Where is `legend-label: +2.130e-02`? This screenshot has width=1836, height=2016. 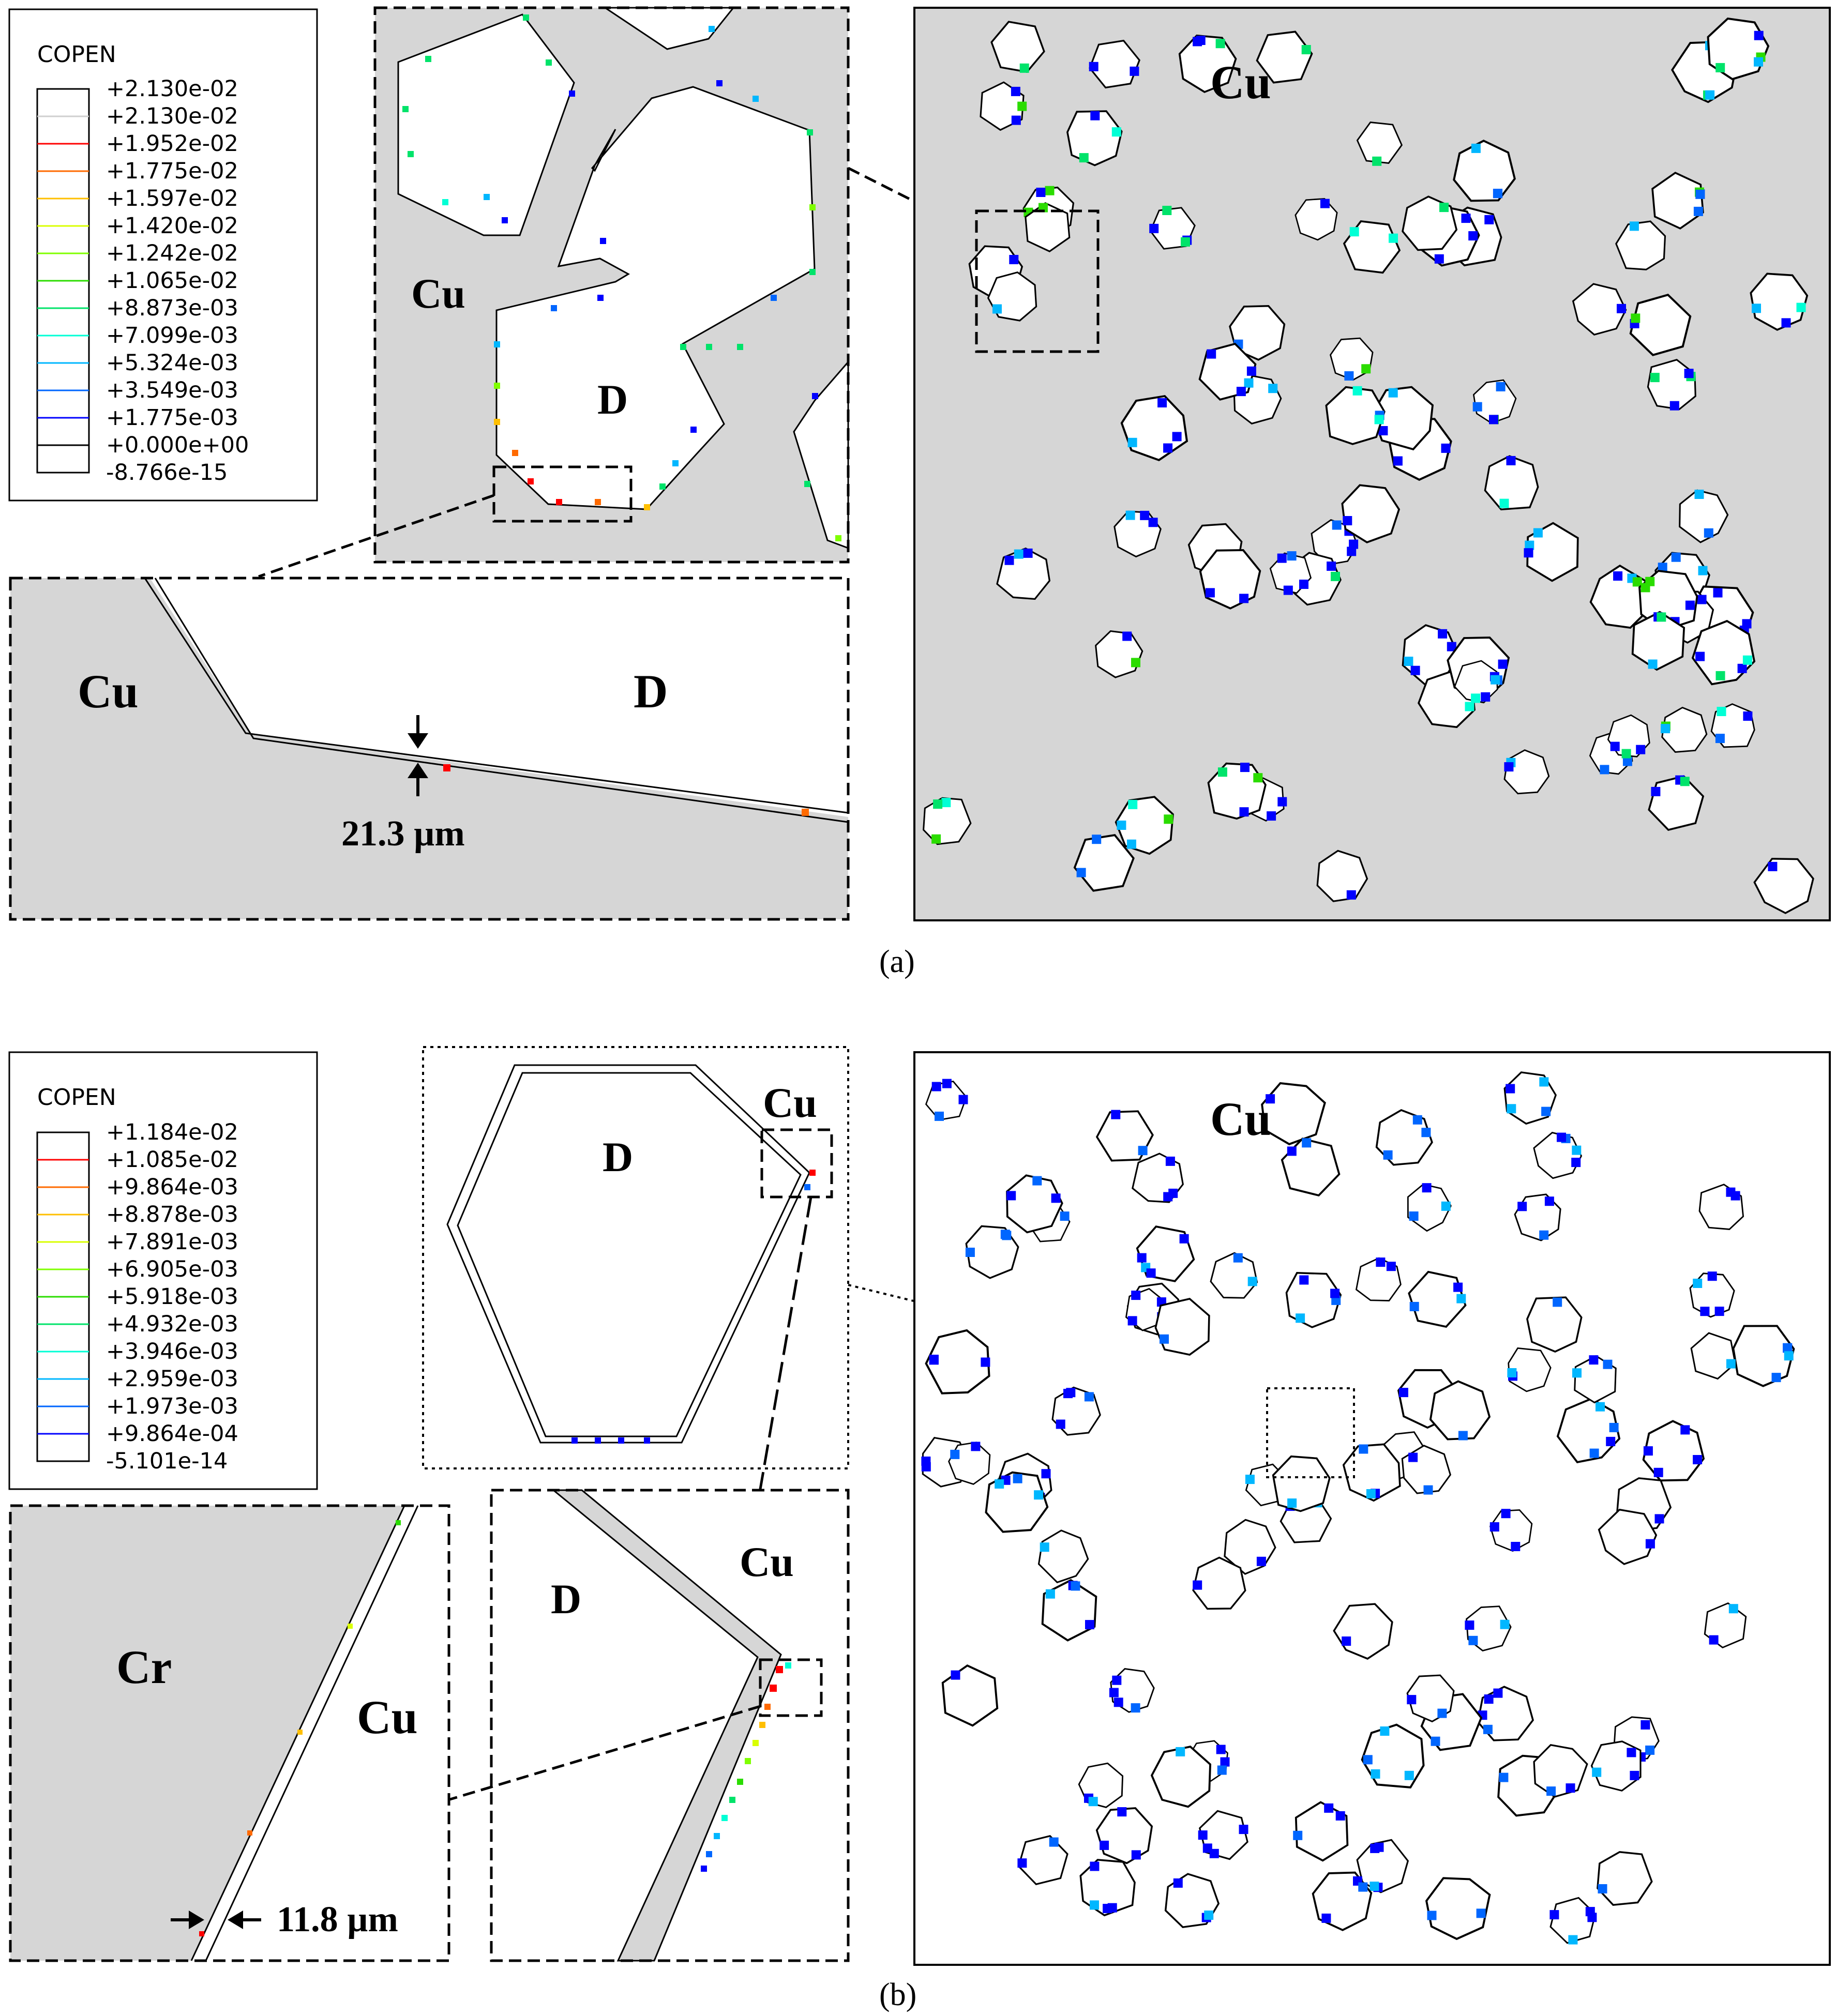
legend-label: +2.130e-02 is located at coordinates (172, 89).